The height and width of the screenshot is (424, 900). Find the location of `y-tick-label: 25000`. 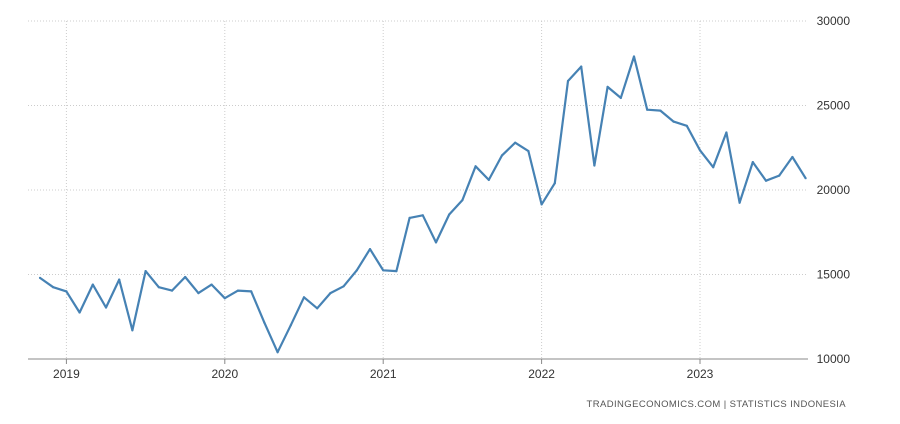

y-tick-label: 25000 is located at coordinates (834, 106).